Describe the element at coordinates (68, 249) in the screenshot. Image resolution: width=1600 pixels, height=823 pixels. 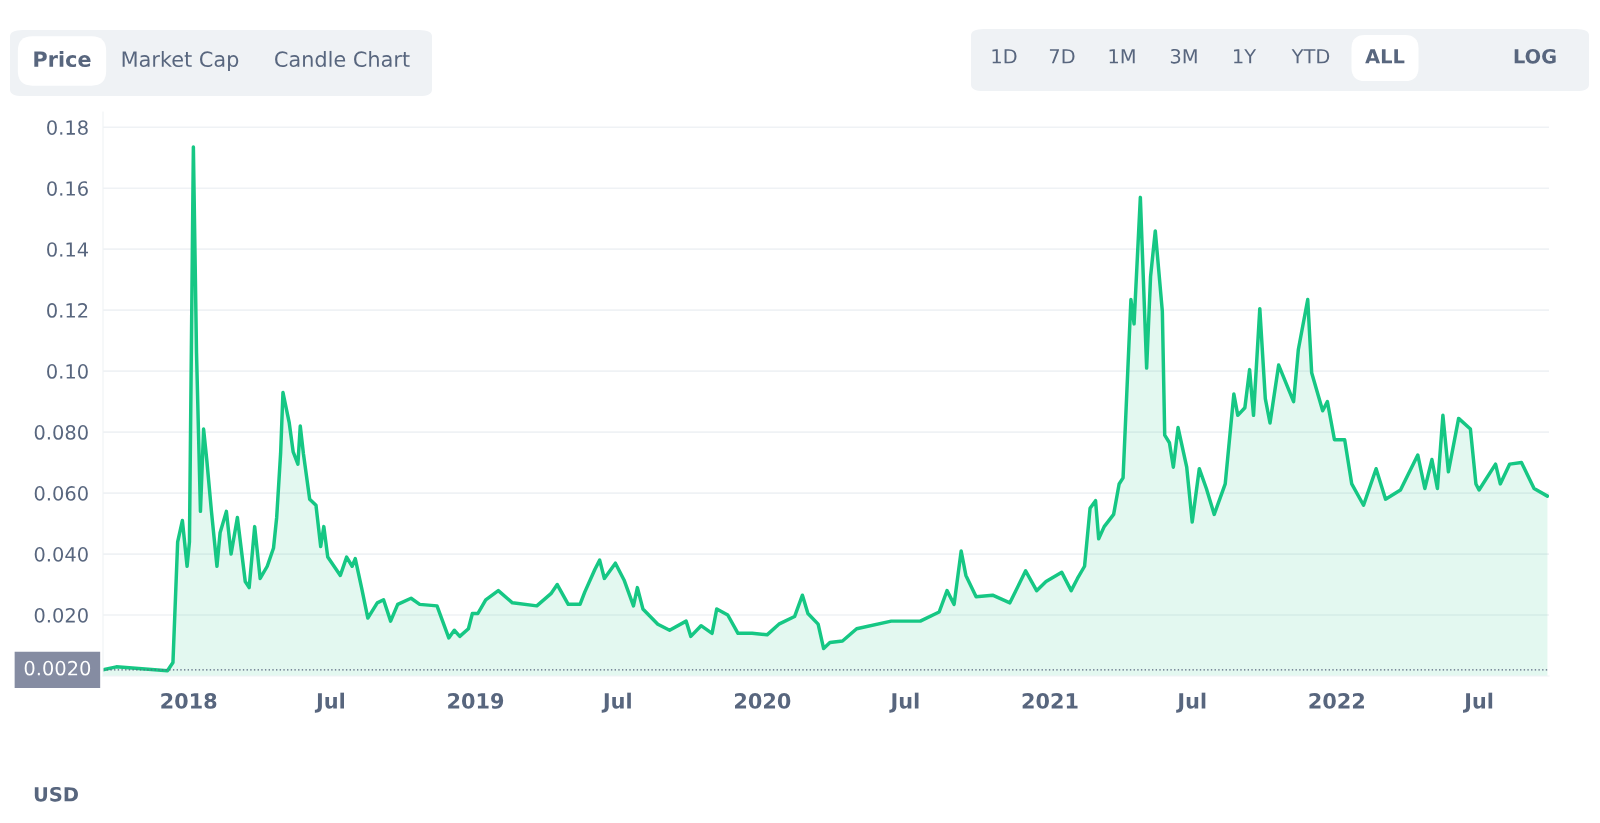
I see `y-tick-label: 0.14` at that location.